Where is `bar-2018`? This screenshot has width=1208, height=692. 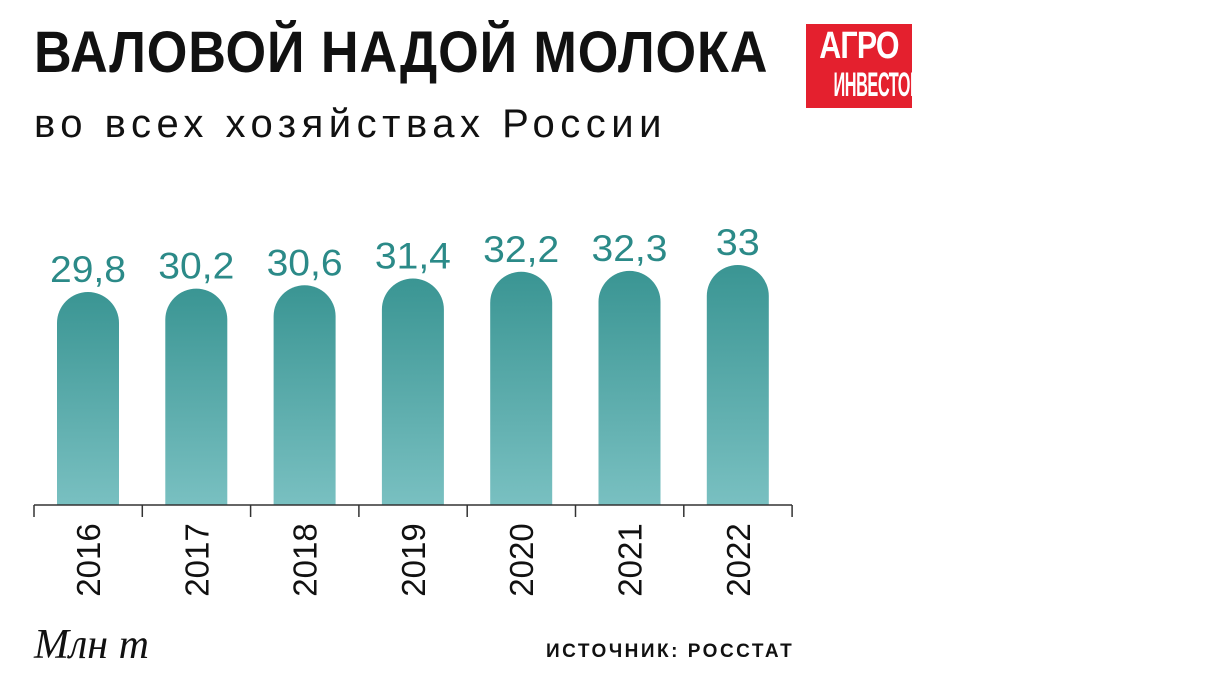 bar-2018 is located at coordinates (304, 395).